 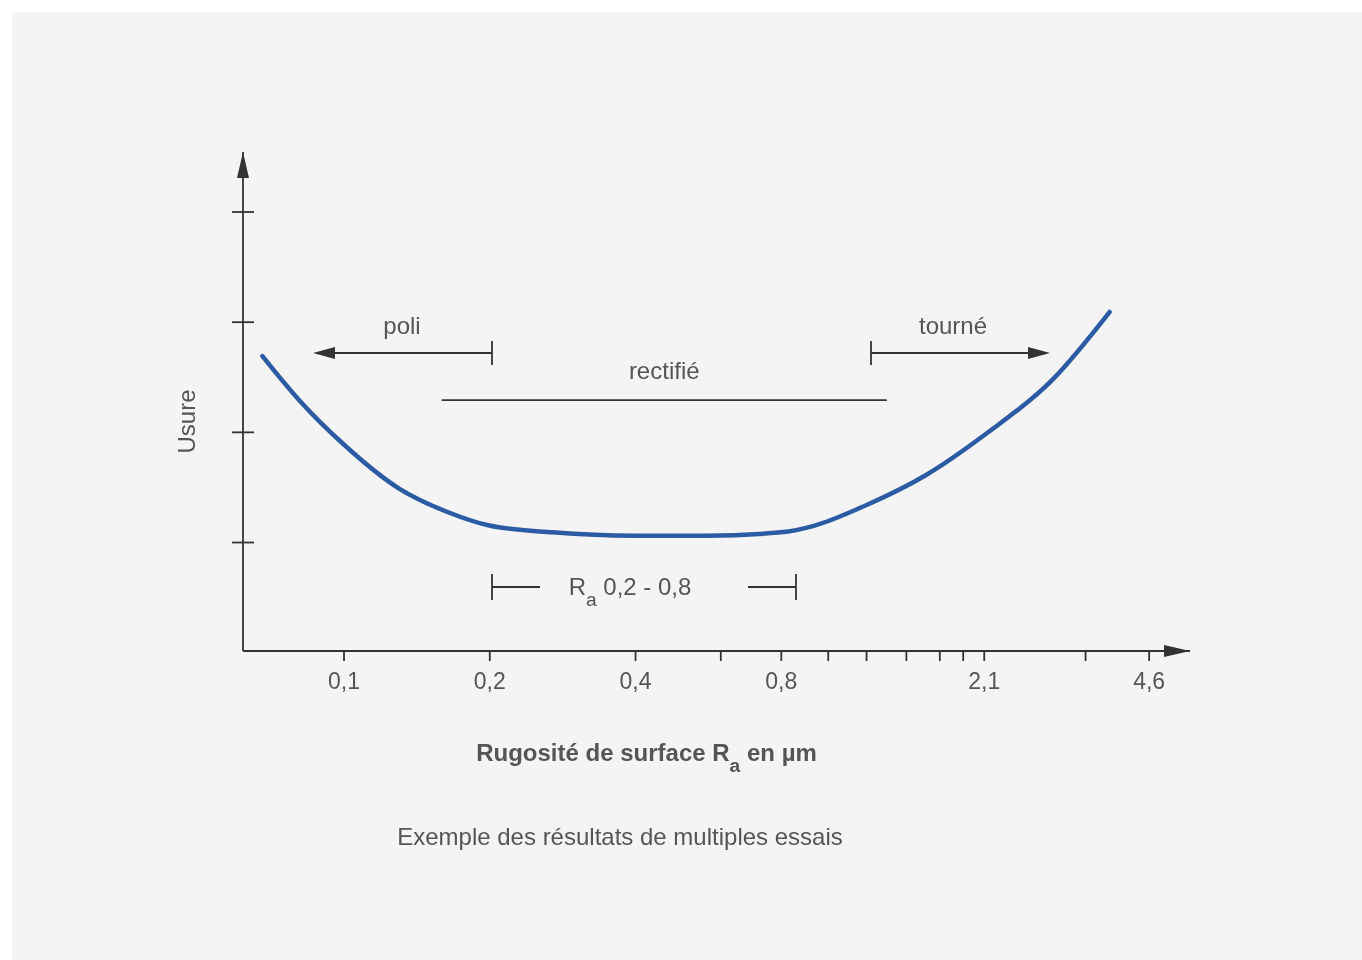 What do you see at coordinates (646, 757) in the screenshot?
I see `x-axis-title: Rugosité de surface R$_{a}$ en µm` at bounding box center [646, 757].